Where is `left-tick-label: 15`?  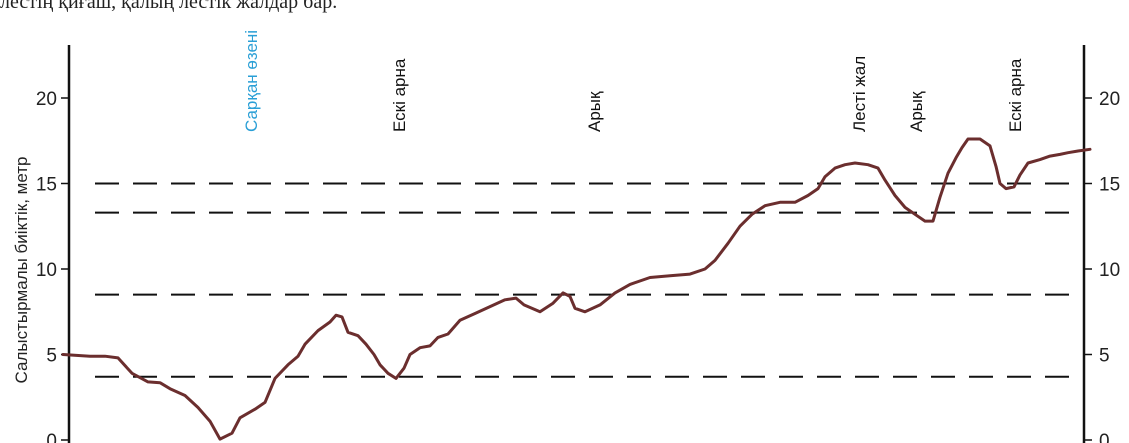 left-tick-label: 15 is located at coordinates (46, 185).